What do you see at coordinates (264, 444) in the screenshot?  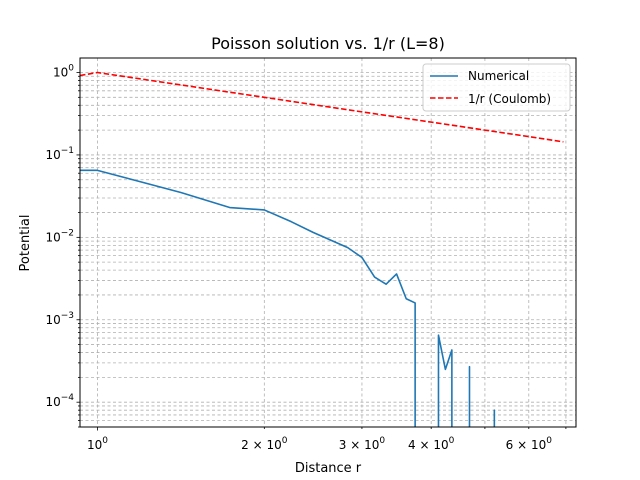 I see `x-tick-label: 2 × 100` at bounding box center [264, 444].